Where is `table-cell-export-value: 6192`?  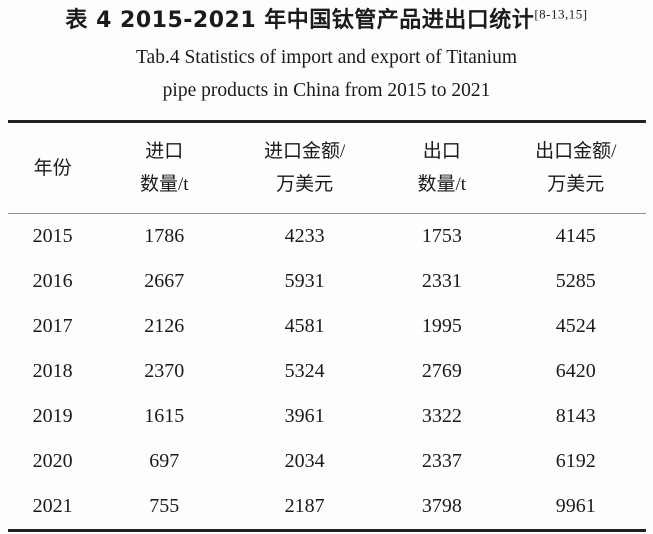
table-cell-export-value: 6192 is located at coordinates (575, 461).